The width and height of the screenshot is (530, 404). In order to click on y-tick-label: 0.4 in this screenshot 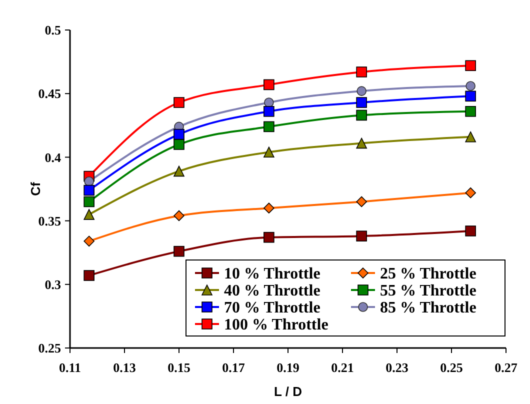, I will do `click(53, 157)`.